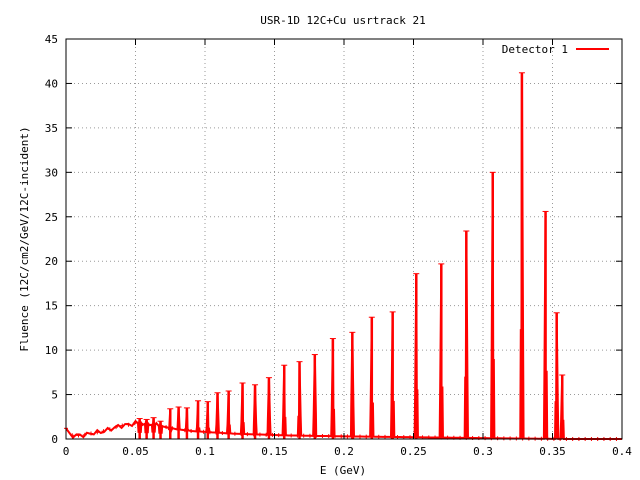 The width and height of the screenshot is (640, 480). Describe the element at coordinates (343, 470) in the screenshot. I see `x-axis-label: E (GeV)` at that location.